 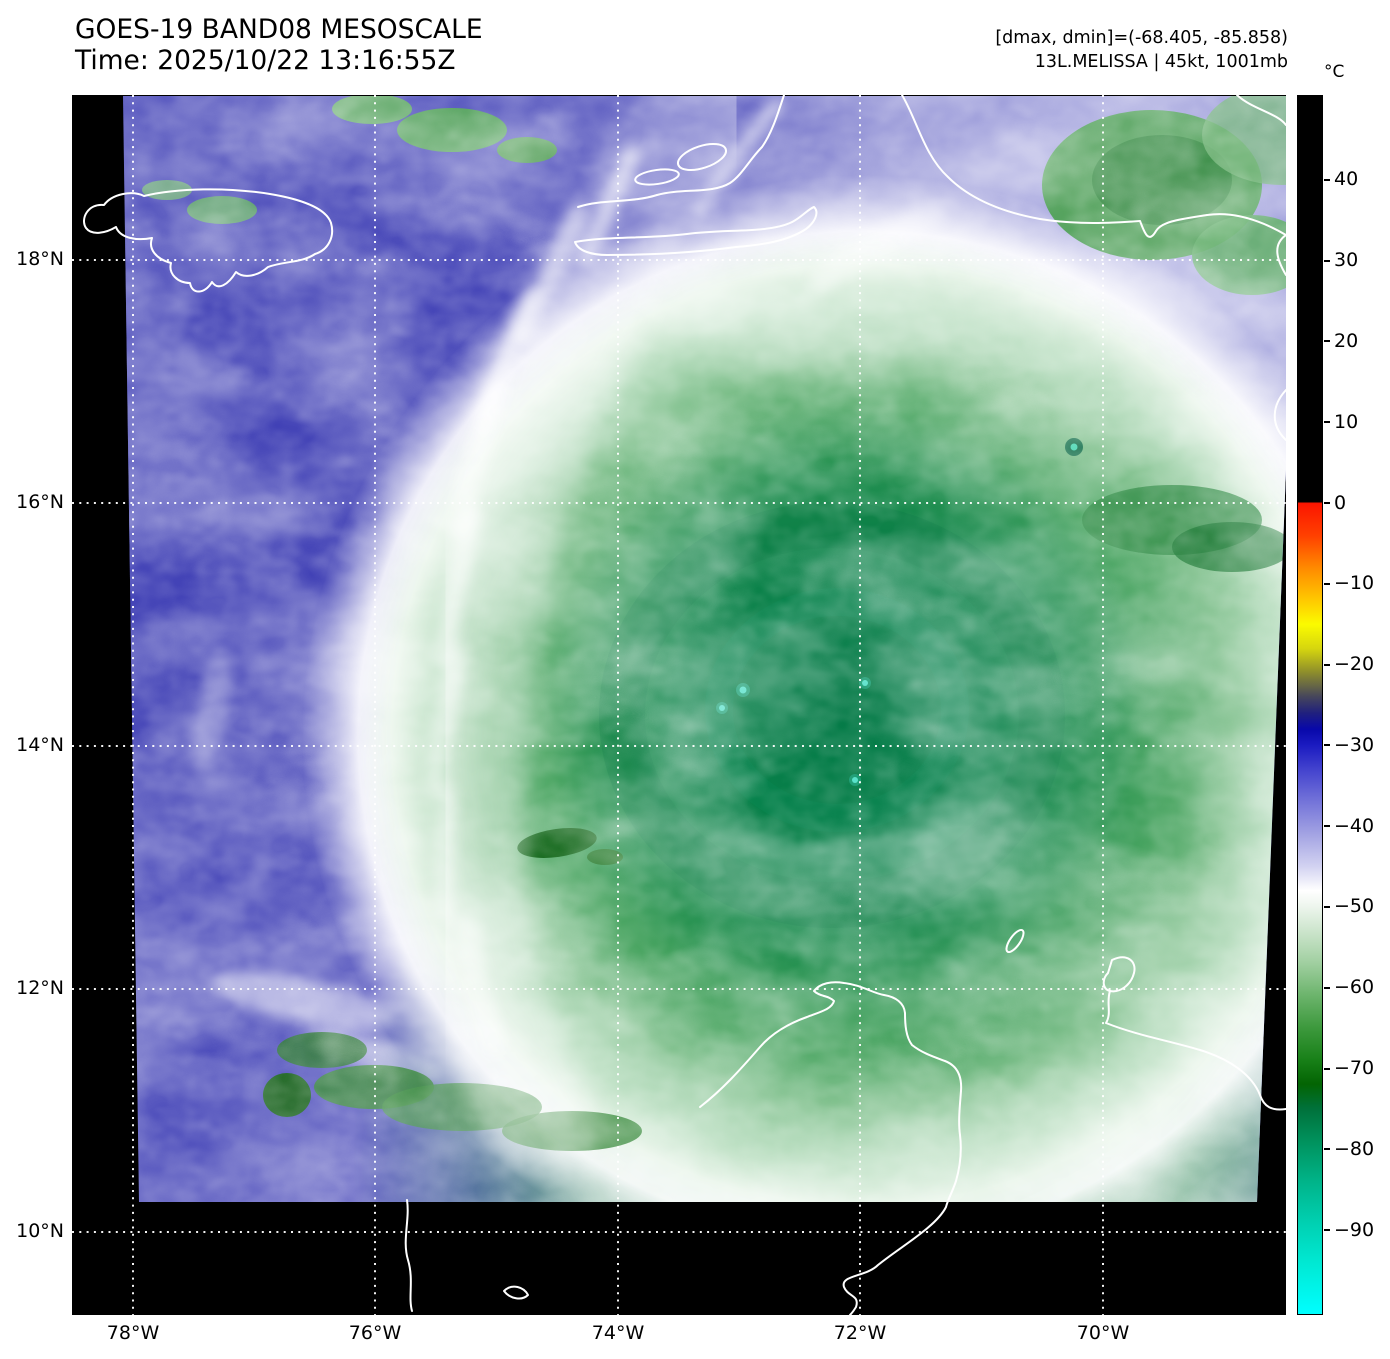 I want to click on lat-label: 16°N, so click(x=40, y=502).